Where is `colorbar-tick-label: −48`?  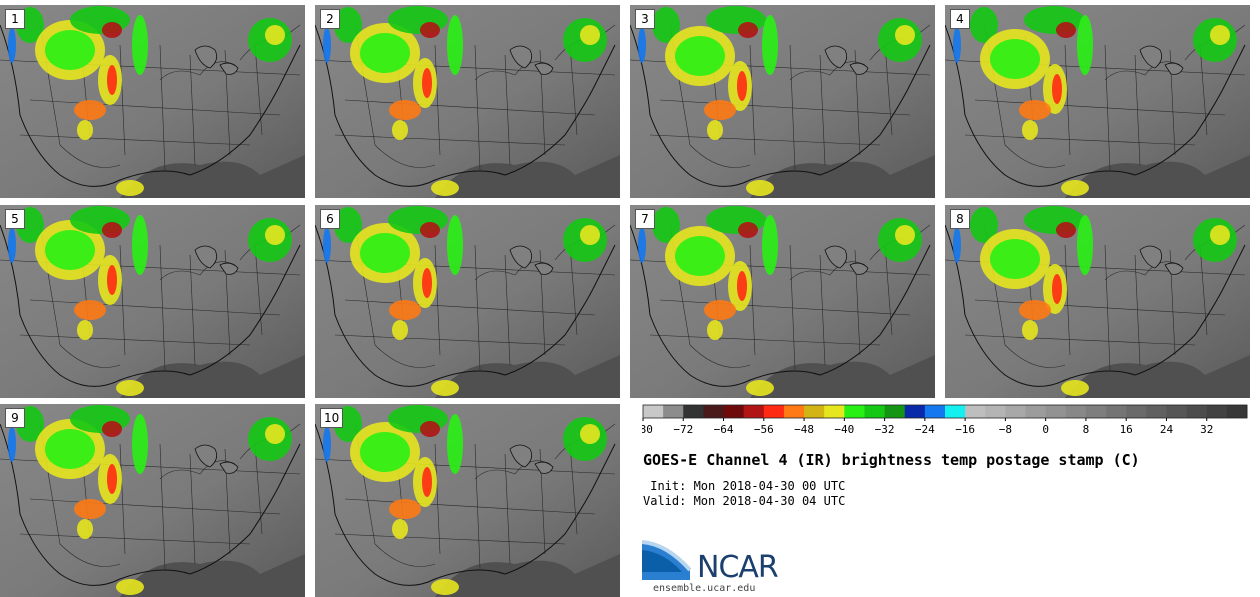 colorbar-tick-label: −48 is located at coordinates (804, 429).